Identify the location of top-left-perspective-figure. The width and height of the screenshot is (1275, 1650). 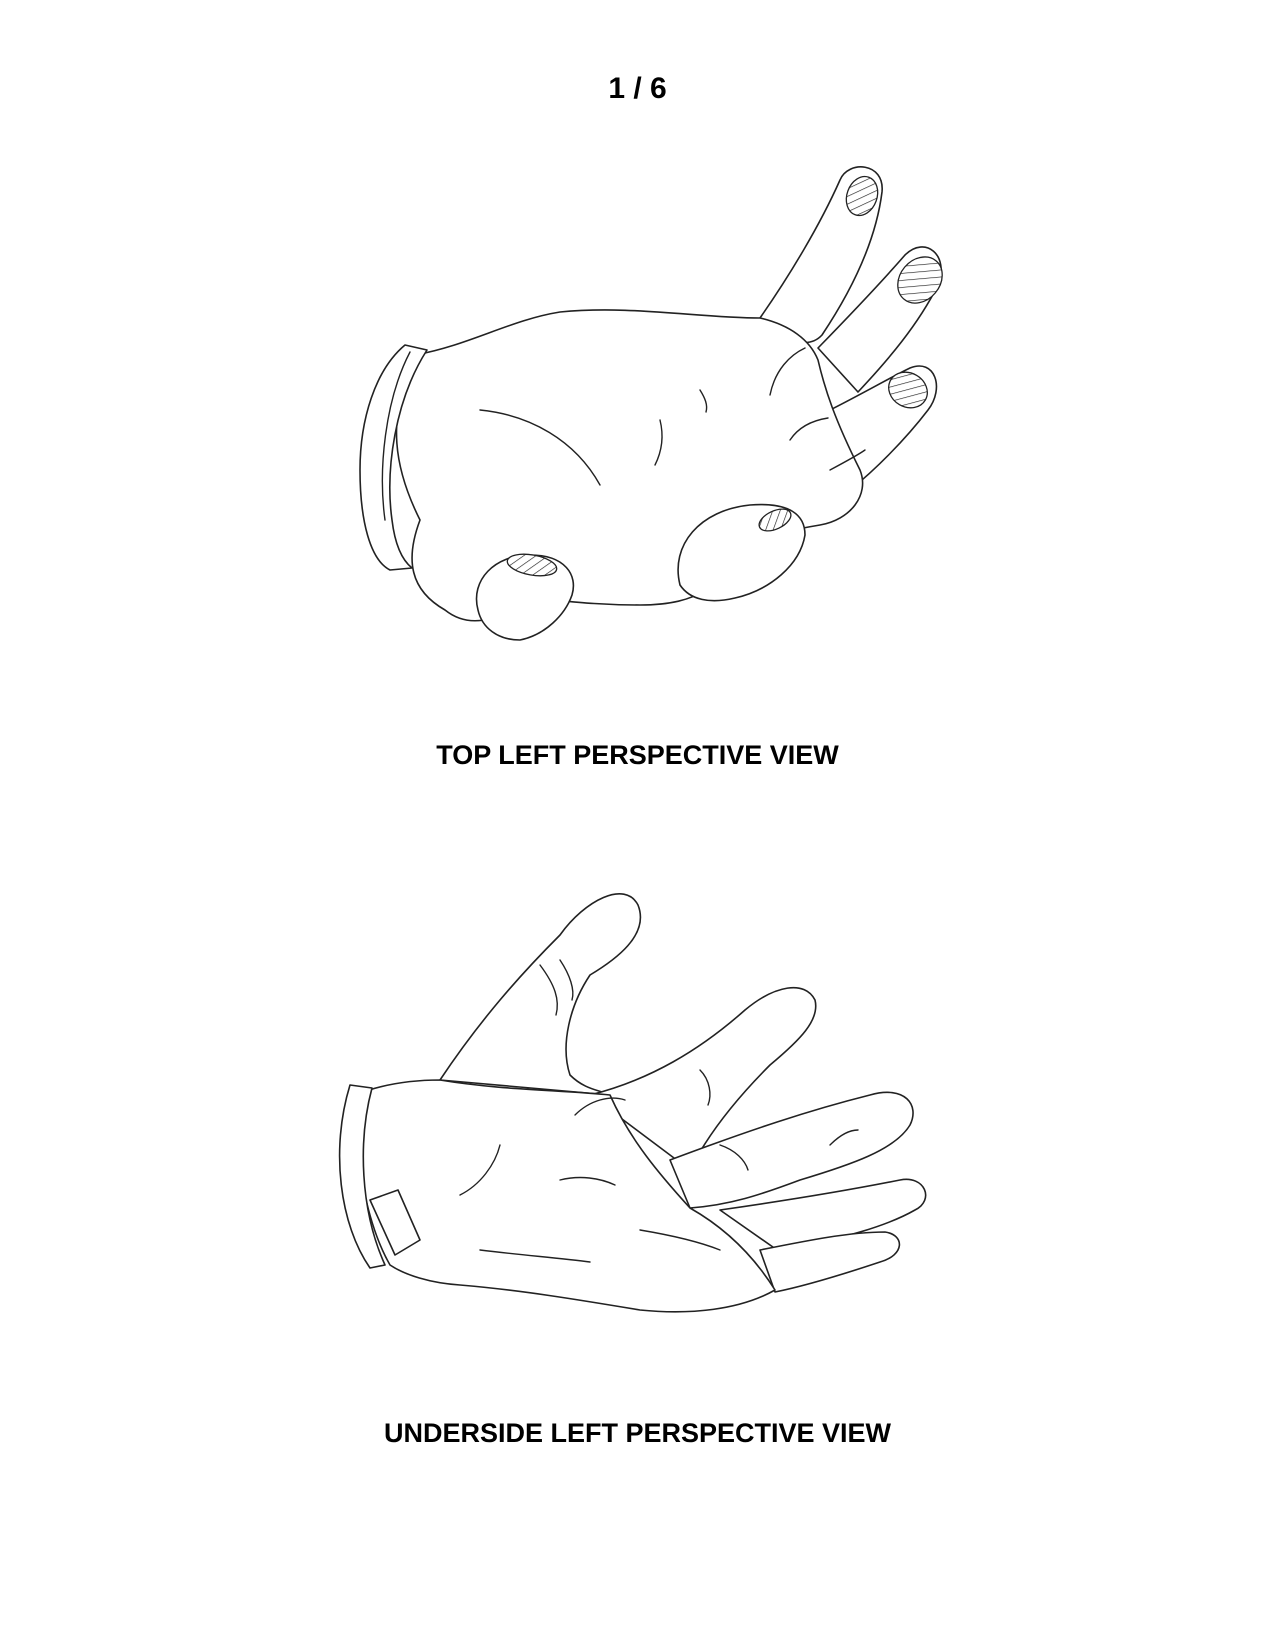
(651, 403).